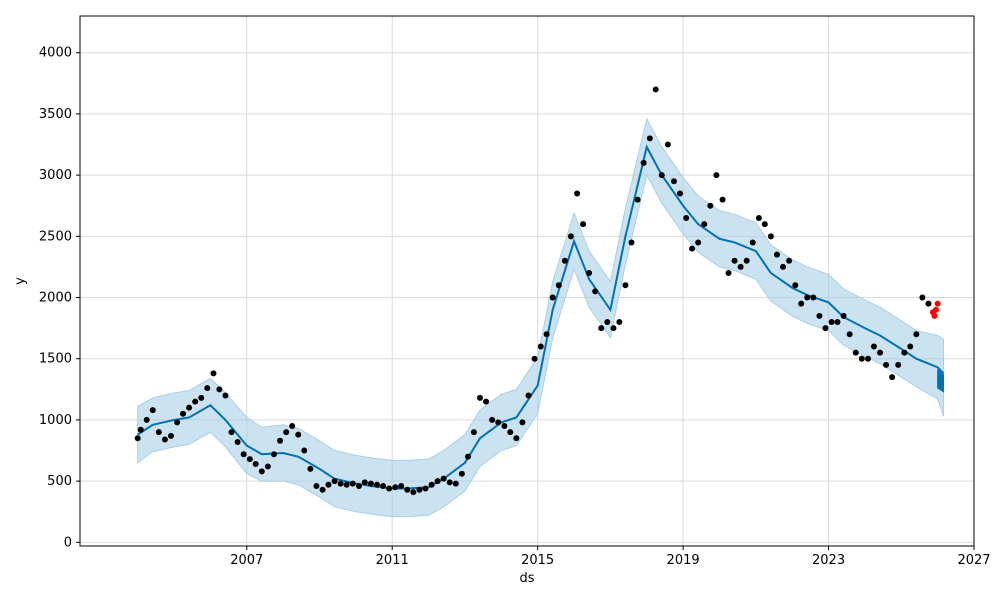  Describe the element at coordinates (55, 420) in the screenshot. I see `y-tick-label: 1000` at that location.